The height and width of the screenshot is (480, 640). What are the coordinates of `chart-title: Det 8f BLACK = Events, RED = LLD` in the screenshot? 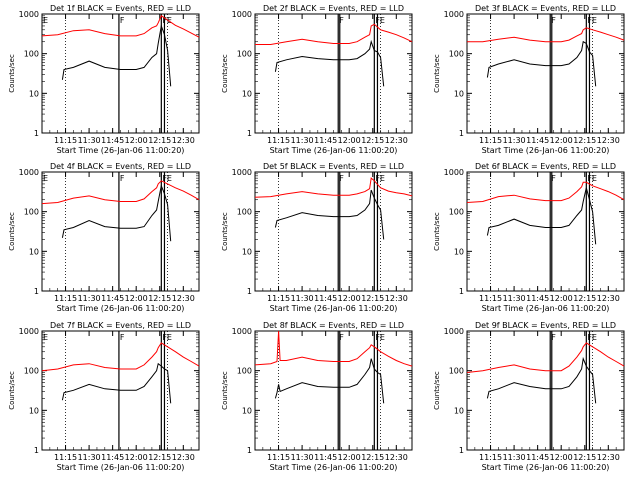 It's located at (333, 325).